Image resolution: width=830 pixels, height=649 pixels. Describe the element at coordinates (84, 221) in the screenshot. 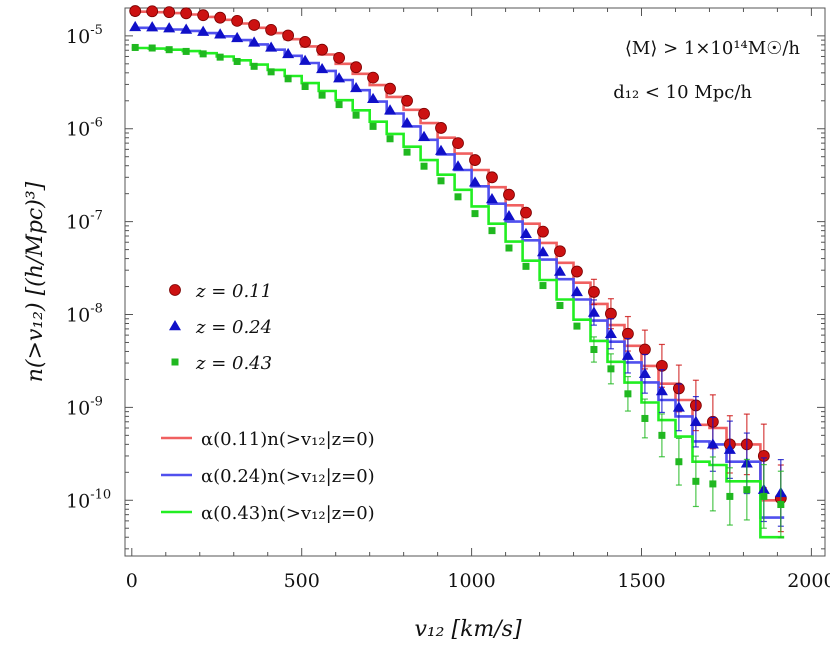

I see `y-tick-label: 10⁻⁷` at that location.